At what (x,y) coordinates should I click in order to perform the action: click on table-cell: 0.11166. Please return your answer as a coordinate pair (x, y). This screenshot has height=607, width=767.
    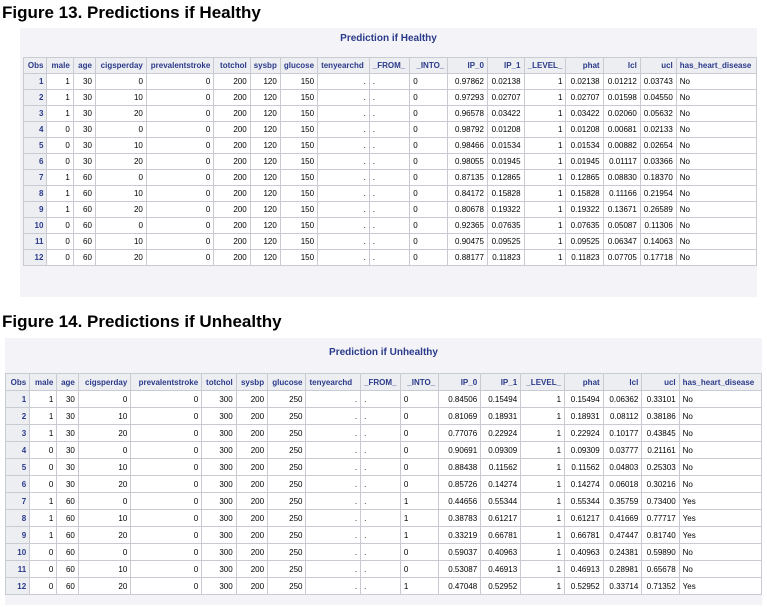
    Looking at the image, I should click on (621, 193).